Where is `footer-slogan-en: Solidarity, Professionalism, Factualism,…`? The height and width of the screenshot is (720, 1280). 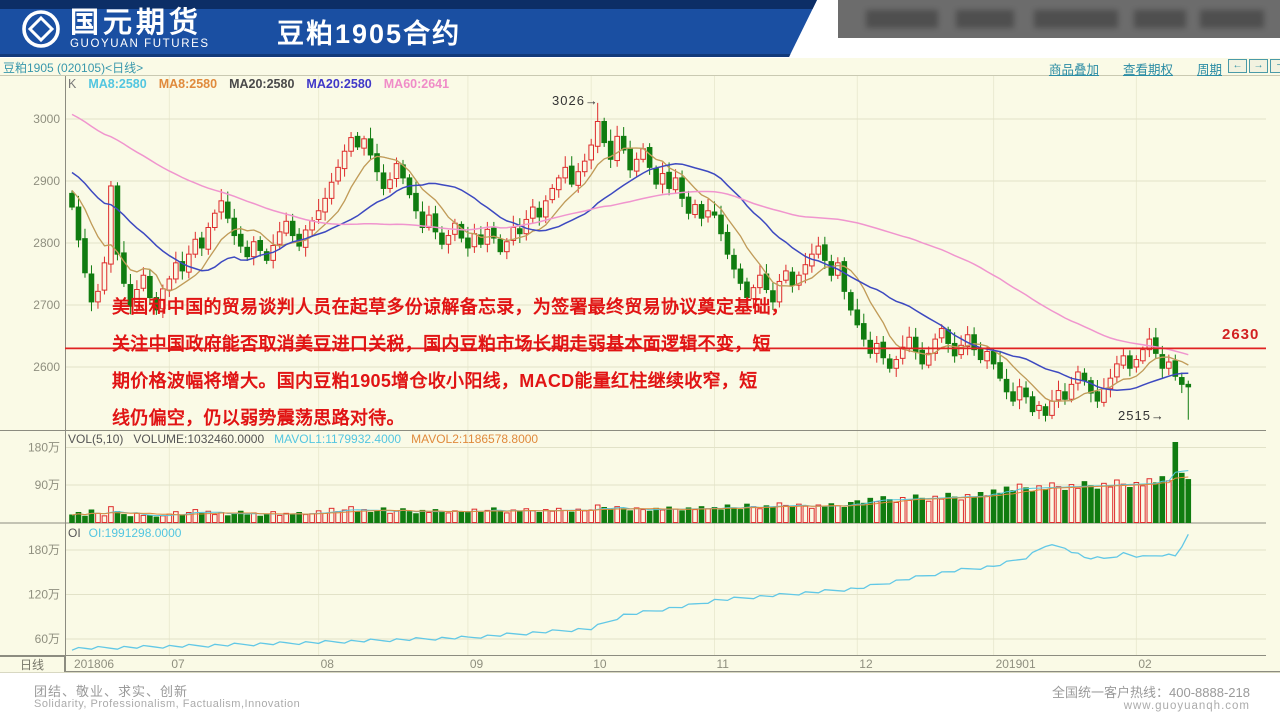 footer-slogan-en: Solidarity, Professionalism, Factualism,… is located at coordinates (167, 704).